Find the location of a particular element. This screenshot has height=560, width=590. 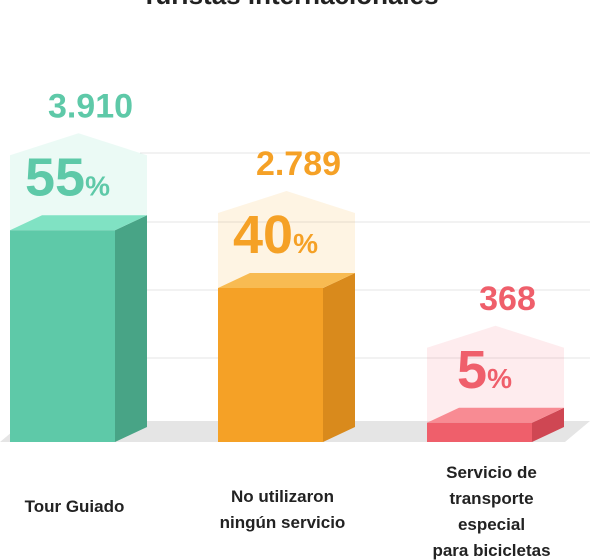

percent-label: 40% is located at coordinates (275, 235).